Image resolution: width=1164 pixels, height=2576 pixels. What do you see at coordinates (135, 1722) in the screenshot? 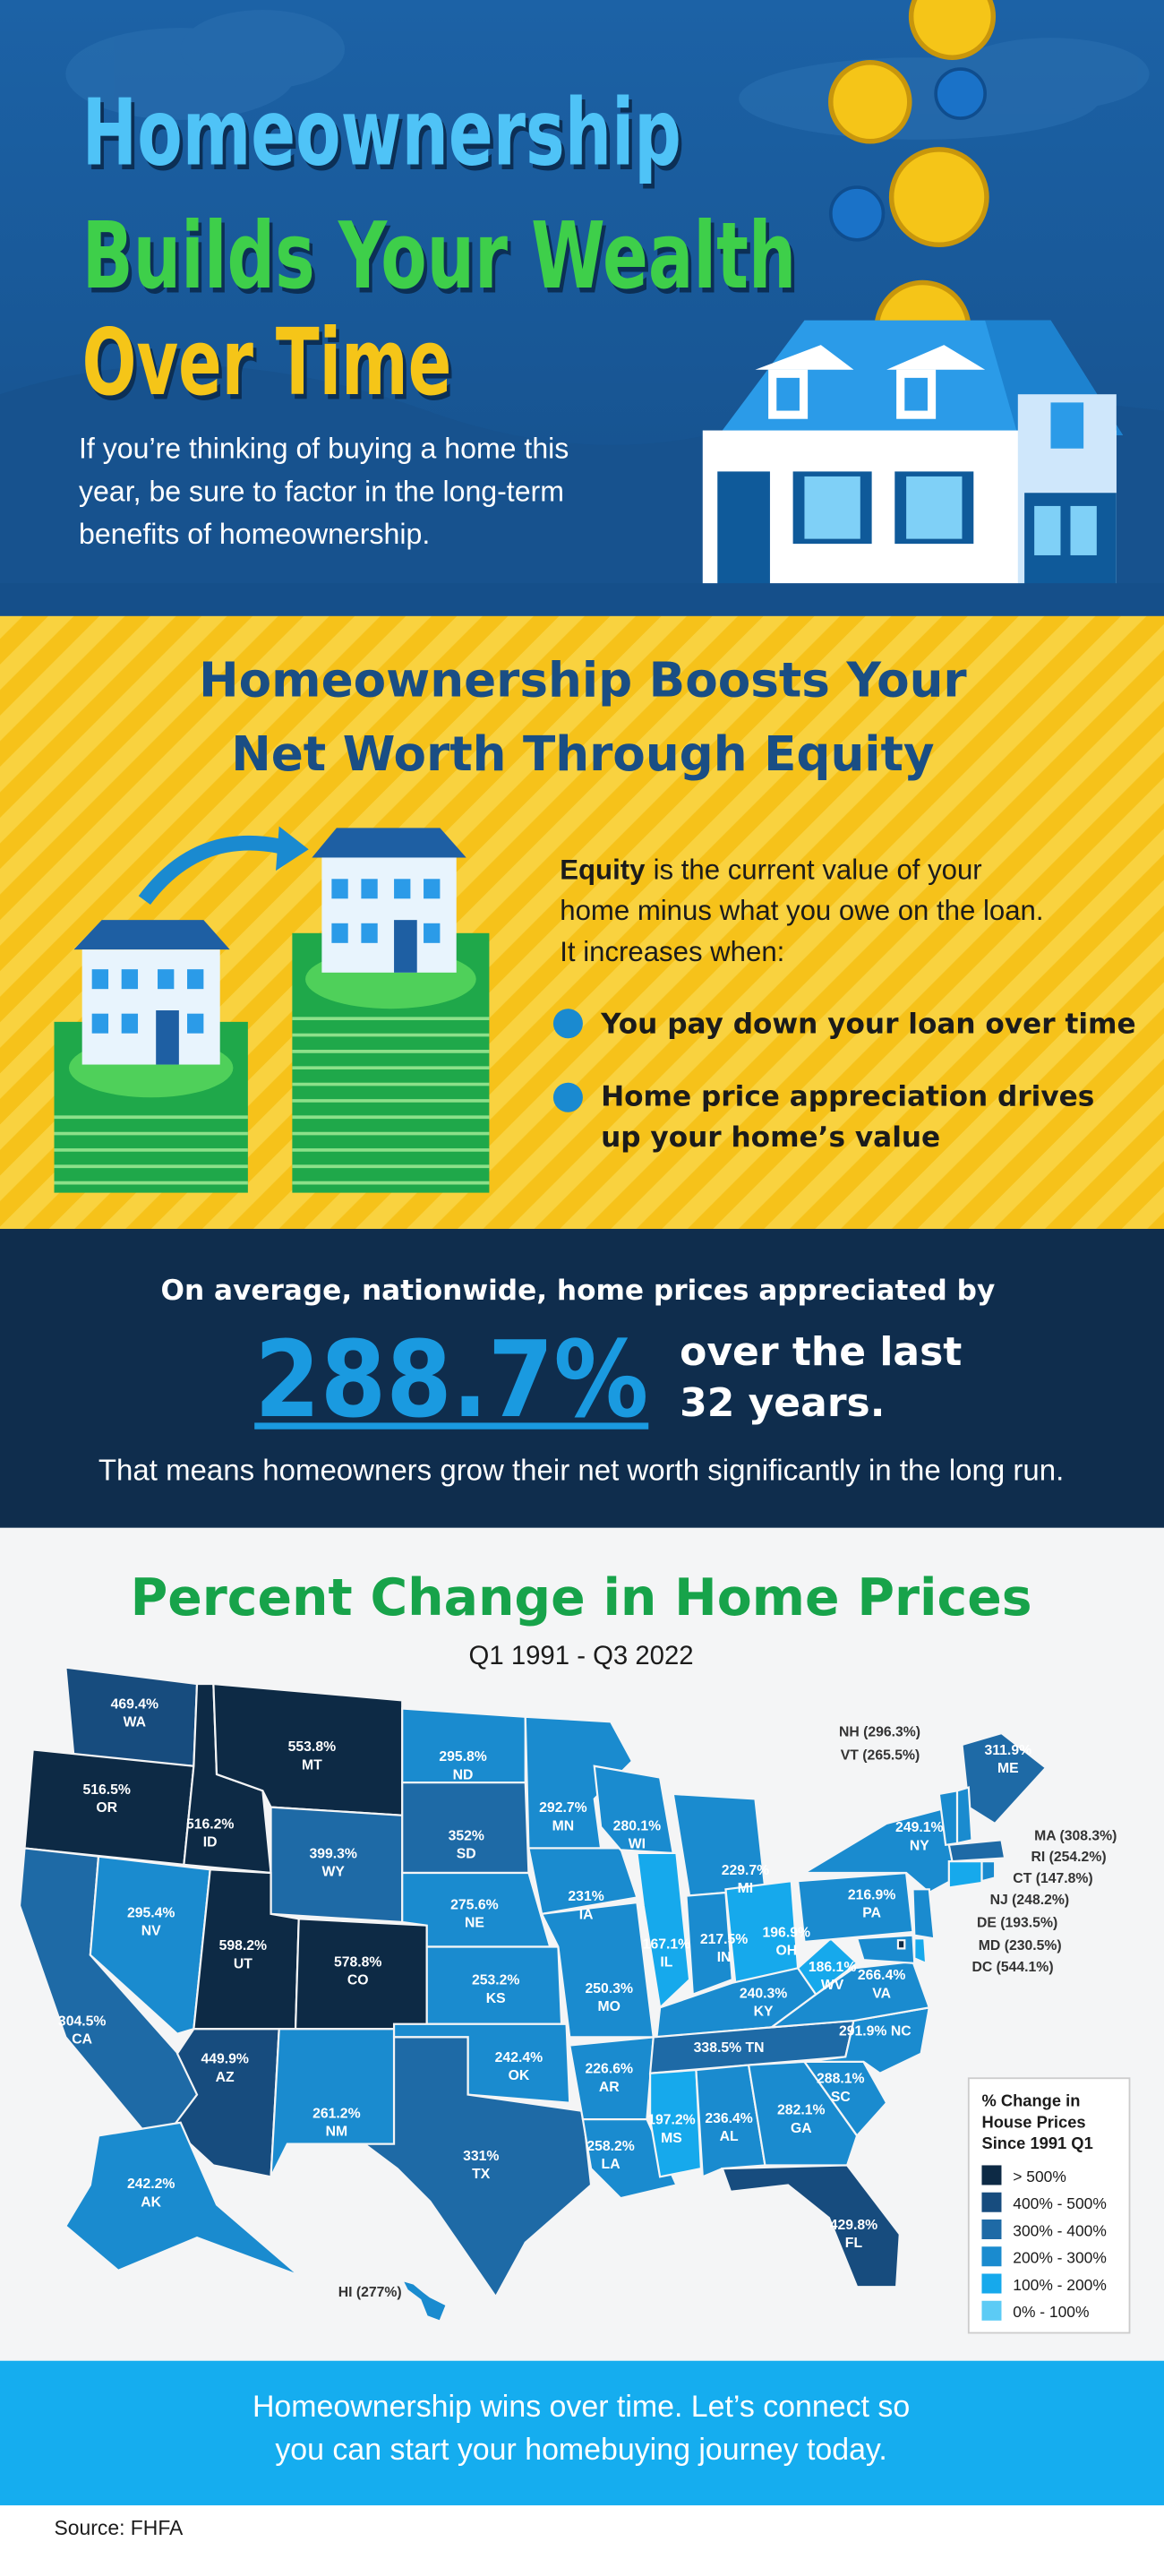
I see `state-label: WA` at bounding box center [135, 1722].